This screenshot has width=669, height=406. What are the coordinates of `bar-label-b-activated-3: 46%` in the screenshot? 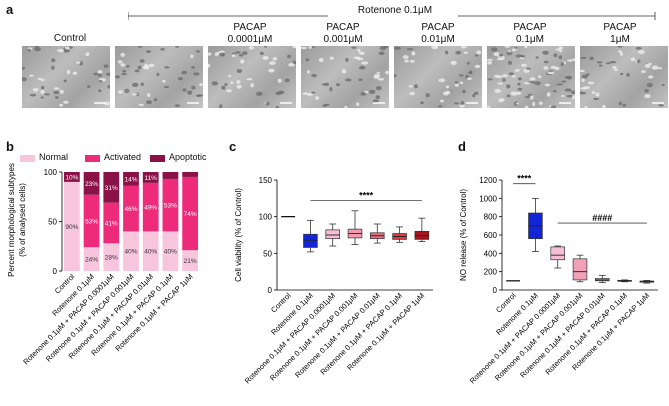 It's located at (130, 209).